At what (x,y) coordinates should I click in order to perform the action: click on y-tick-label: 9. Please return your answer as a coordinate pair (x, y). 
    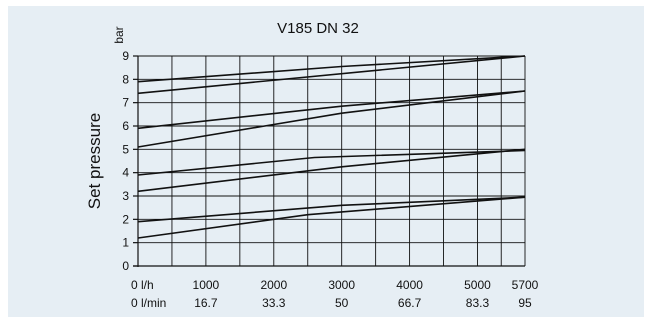
    Looking at the image, I should click on (125, 56).